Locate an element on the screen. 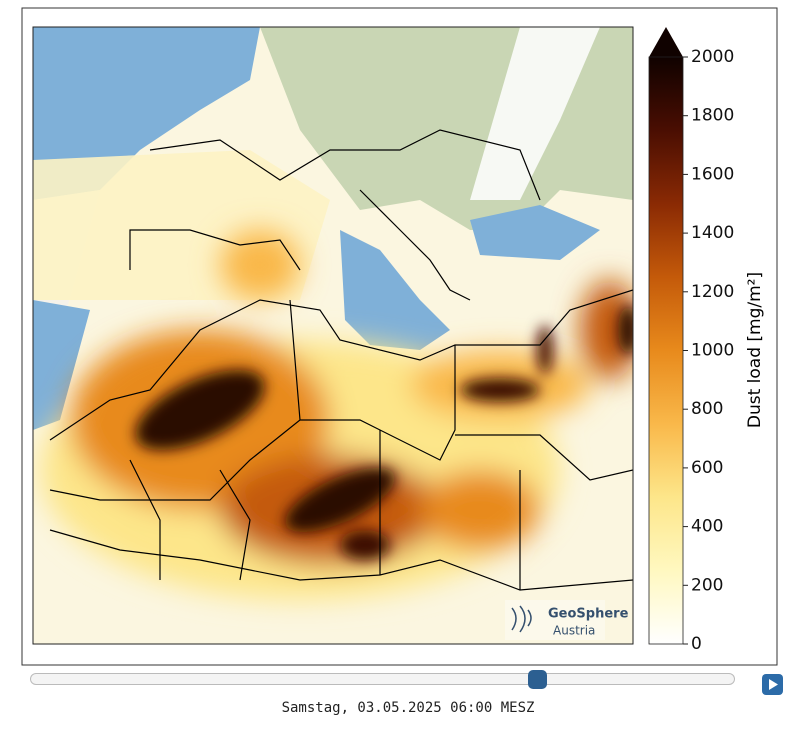 The image size is (800, 731). colorbar-tick-label: 2000 is located at coordinates (712, 57).